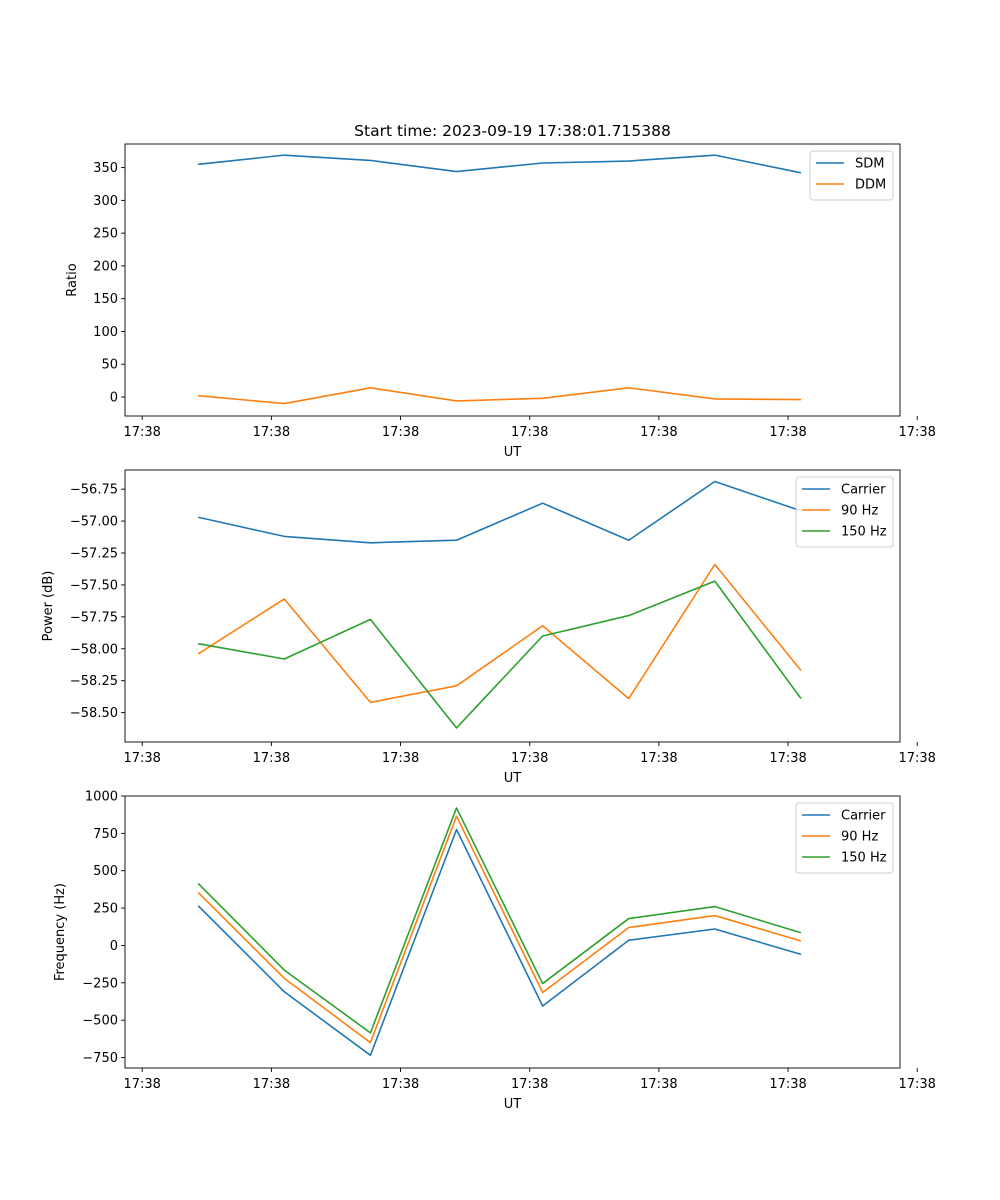 The width and height of the screenshot is (1000, 1200). What do you see at coordinates (94, 617) in the screenshot?
I see `y-tick-label: −57.75` at bounding box center [94, 617].